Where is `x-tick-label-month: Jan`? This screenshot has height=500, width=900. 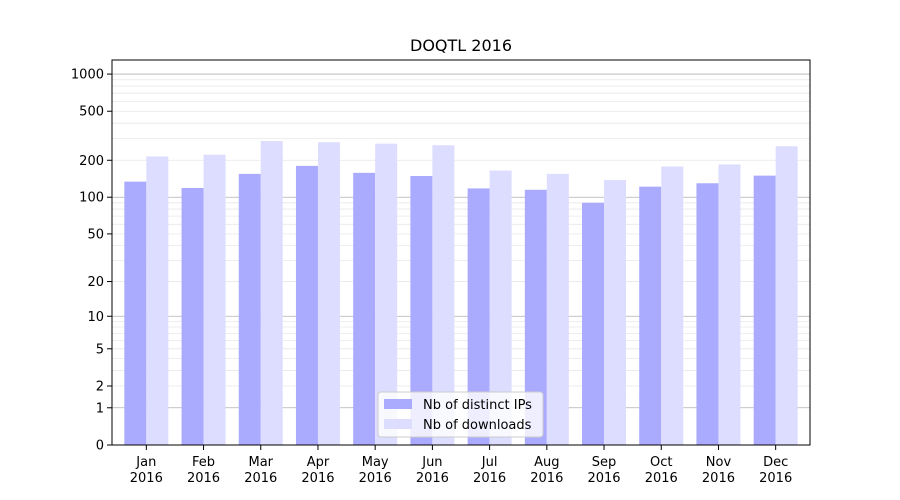
x-tick-label-month: Jan is located at coordinates (145, 462).